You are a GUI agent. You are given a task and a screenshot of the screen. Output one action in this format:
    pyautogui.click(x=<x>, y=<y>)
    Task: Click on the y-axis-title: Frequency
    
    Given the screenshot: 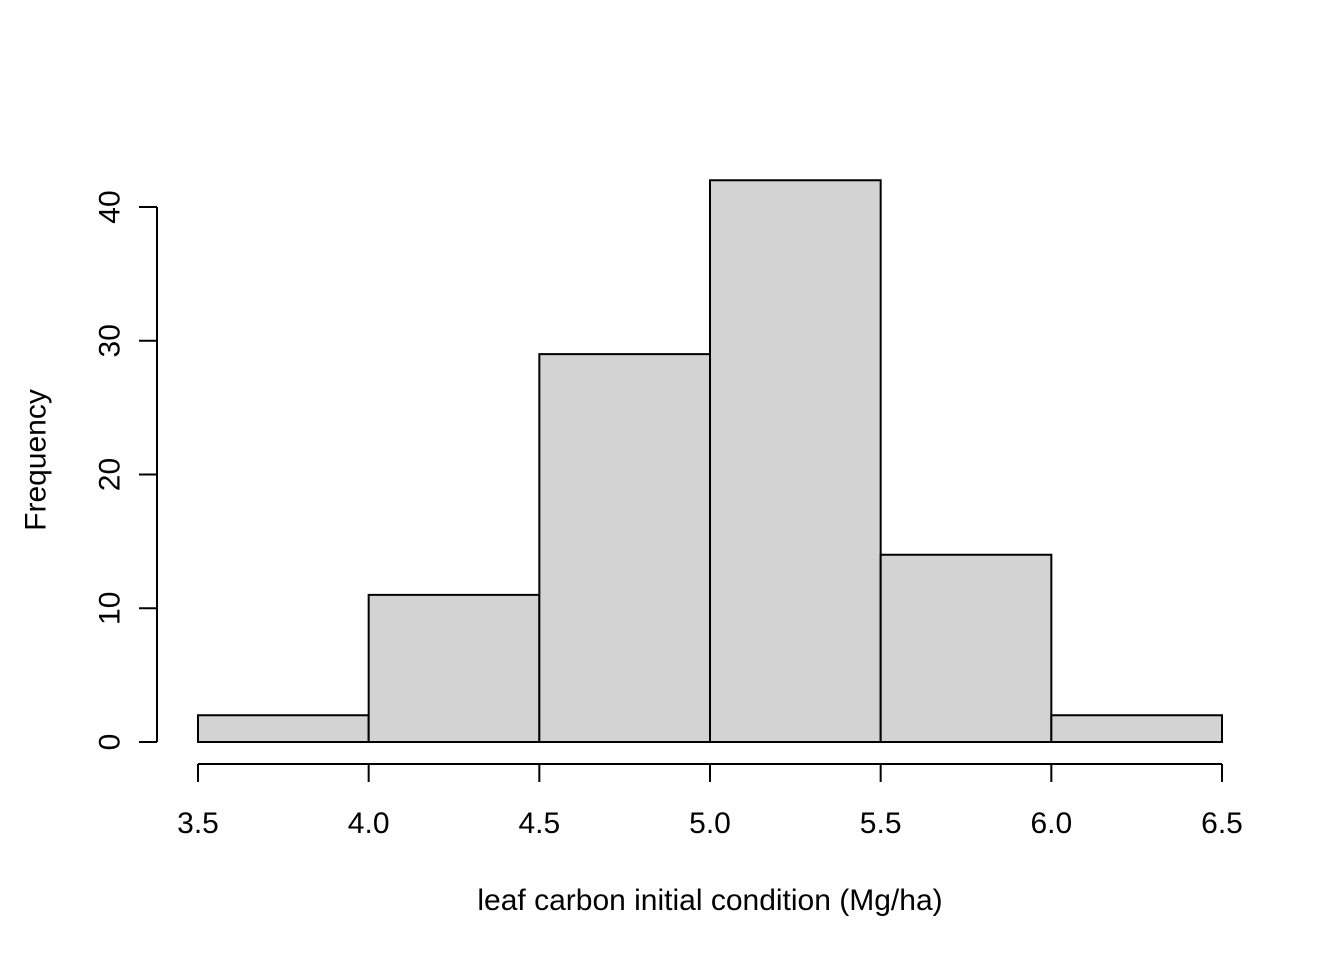 What is the action you would take?
    pyautogui.click(x=36, y=460)
    